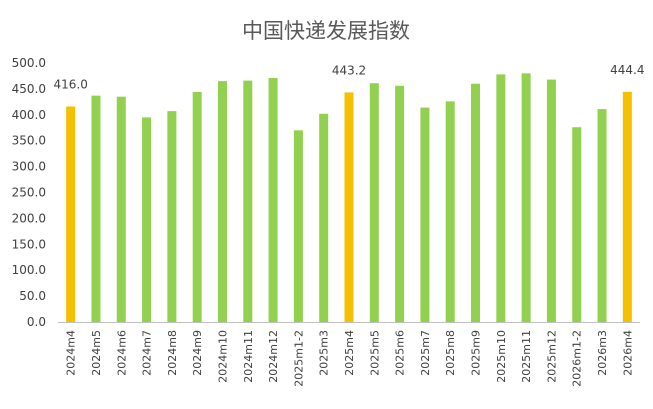 This screenshot has height=409, width=653. I want to click on x-tick-label: 2024m4, so click(71, 353).